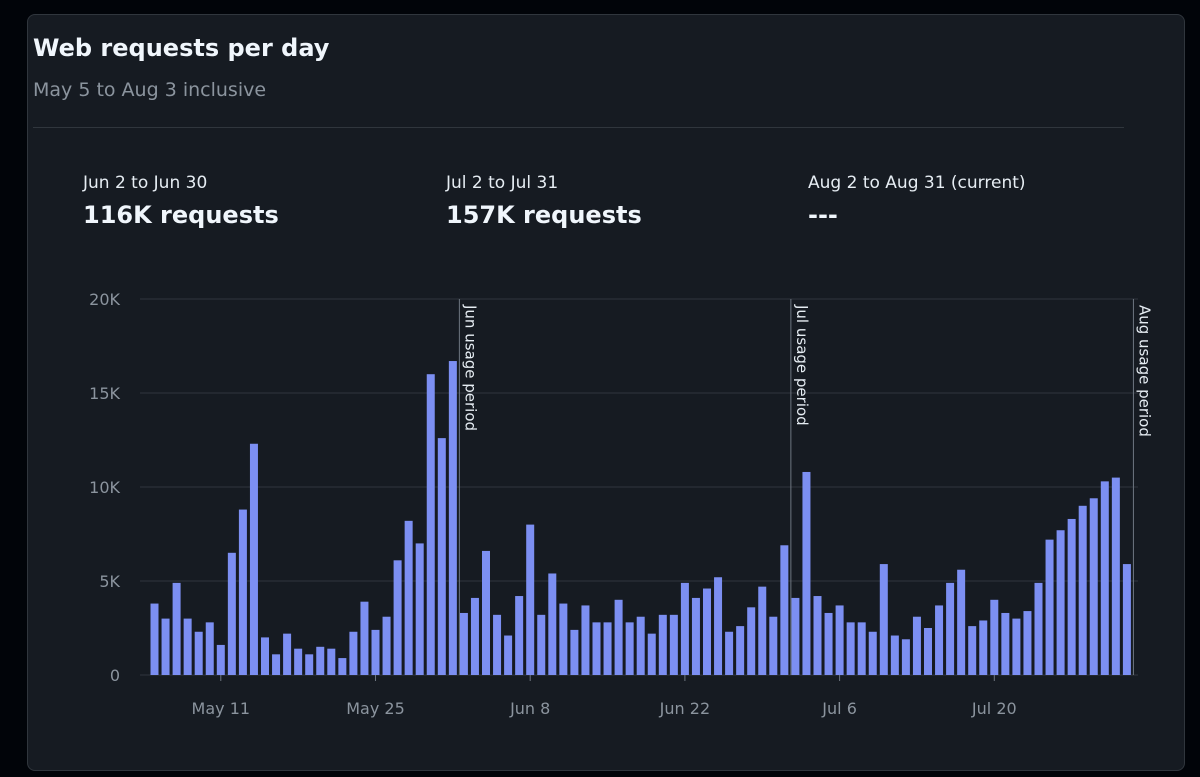 The image size is (1200, 777). I want to click on card-subtitle: May 5 to Aug 3 inclusive, so click(150, 90).